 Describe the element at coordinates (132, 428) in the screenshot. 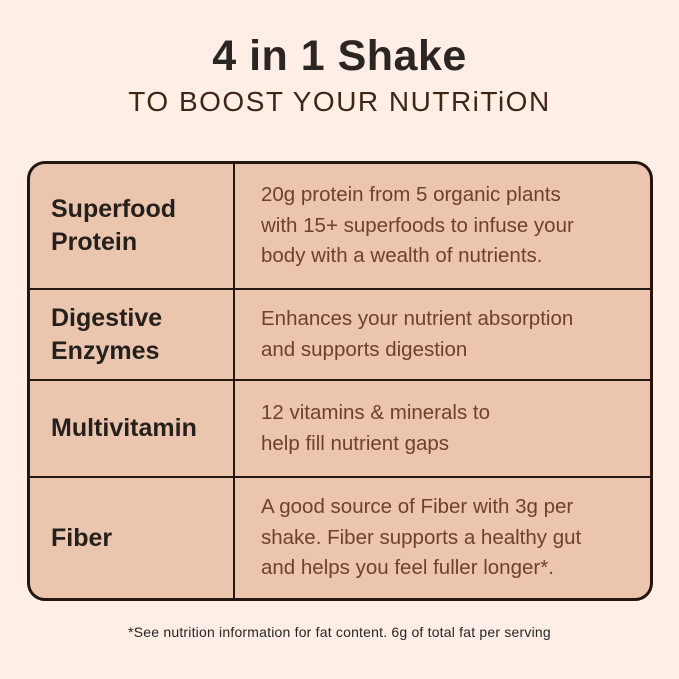

I see `row-label: Multivitamin` at that location.